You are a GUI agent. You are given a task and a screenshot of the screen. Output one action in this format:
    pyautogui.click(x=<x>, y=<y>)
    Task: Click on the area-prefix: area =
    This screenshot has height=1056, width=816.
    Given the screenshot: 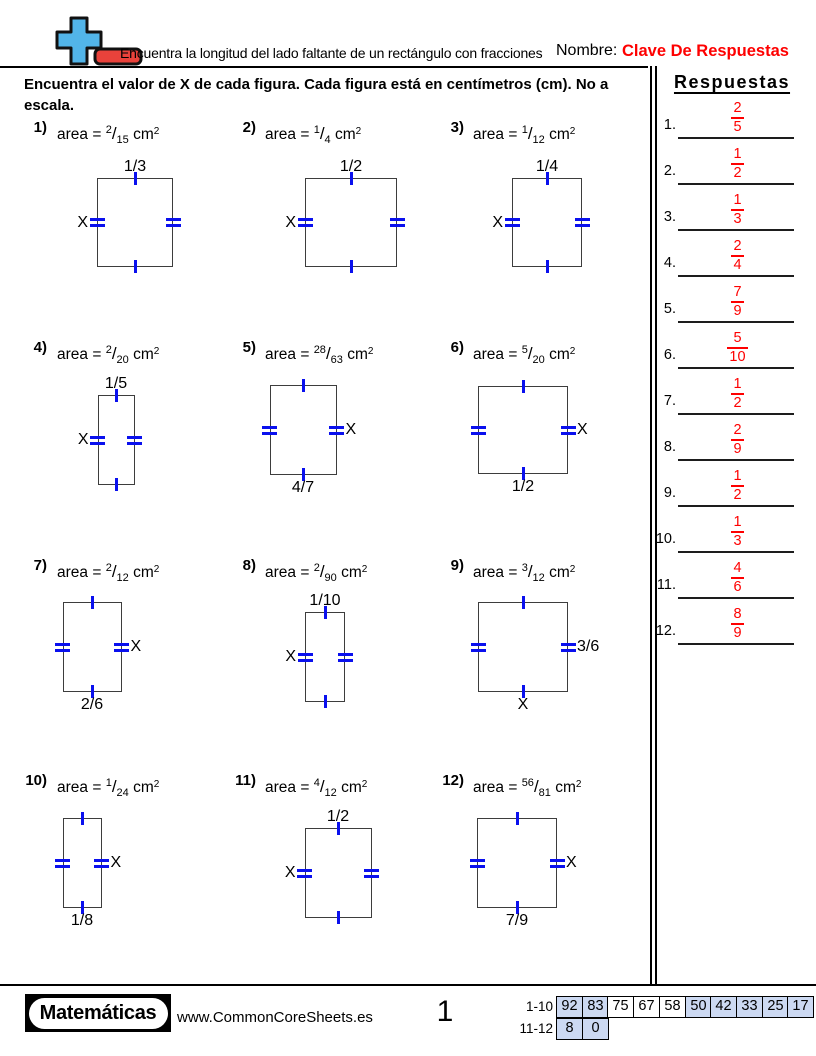 What is the action you would take?
    pyautogui.click(x=497, y=572)
    